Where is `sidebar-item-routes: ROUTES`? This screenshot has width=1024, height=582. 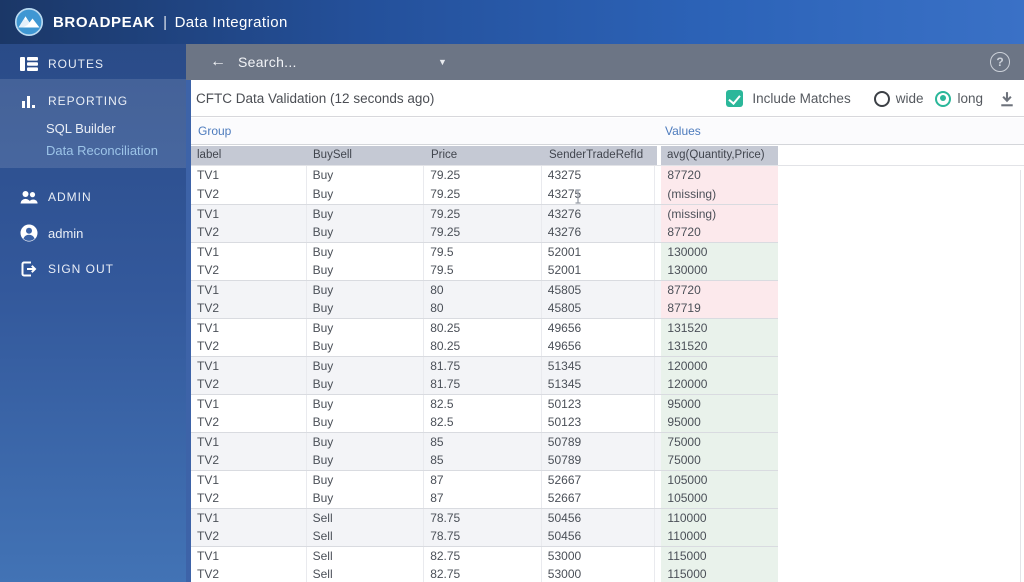
sidebar-item-routes: ROUTES is located at coordinates (93, 64).